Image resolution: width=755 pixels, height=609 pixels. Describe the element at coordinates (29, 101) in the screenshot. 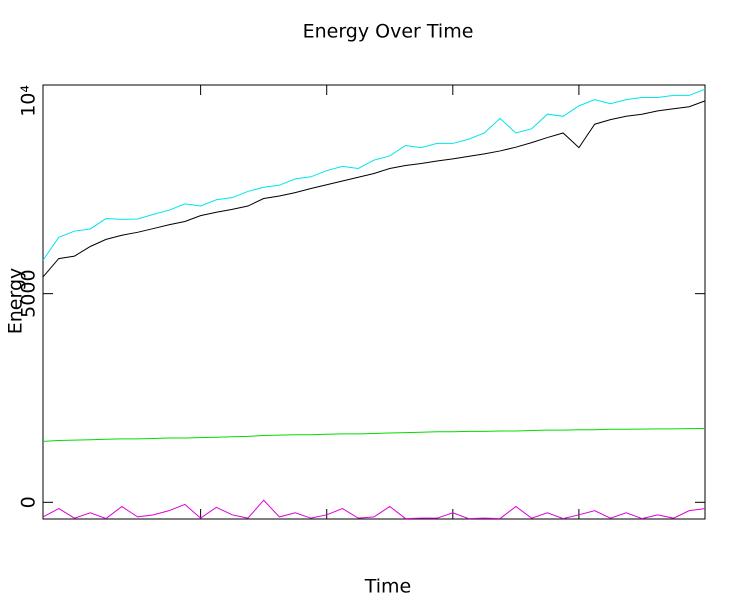

I see `y-tick-label: 10⁴` at that location.